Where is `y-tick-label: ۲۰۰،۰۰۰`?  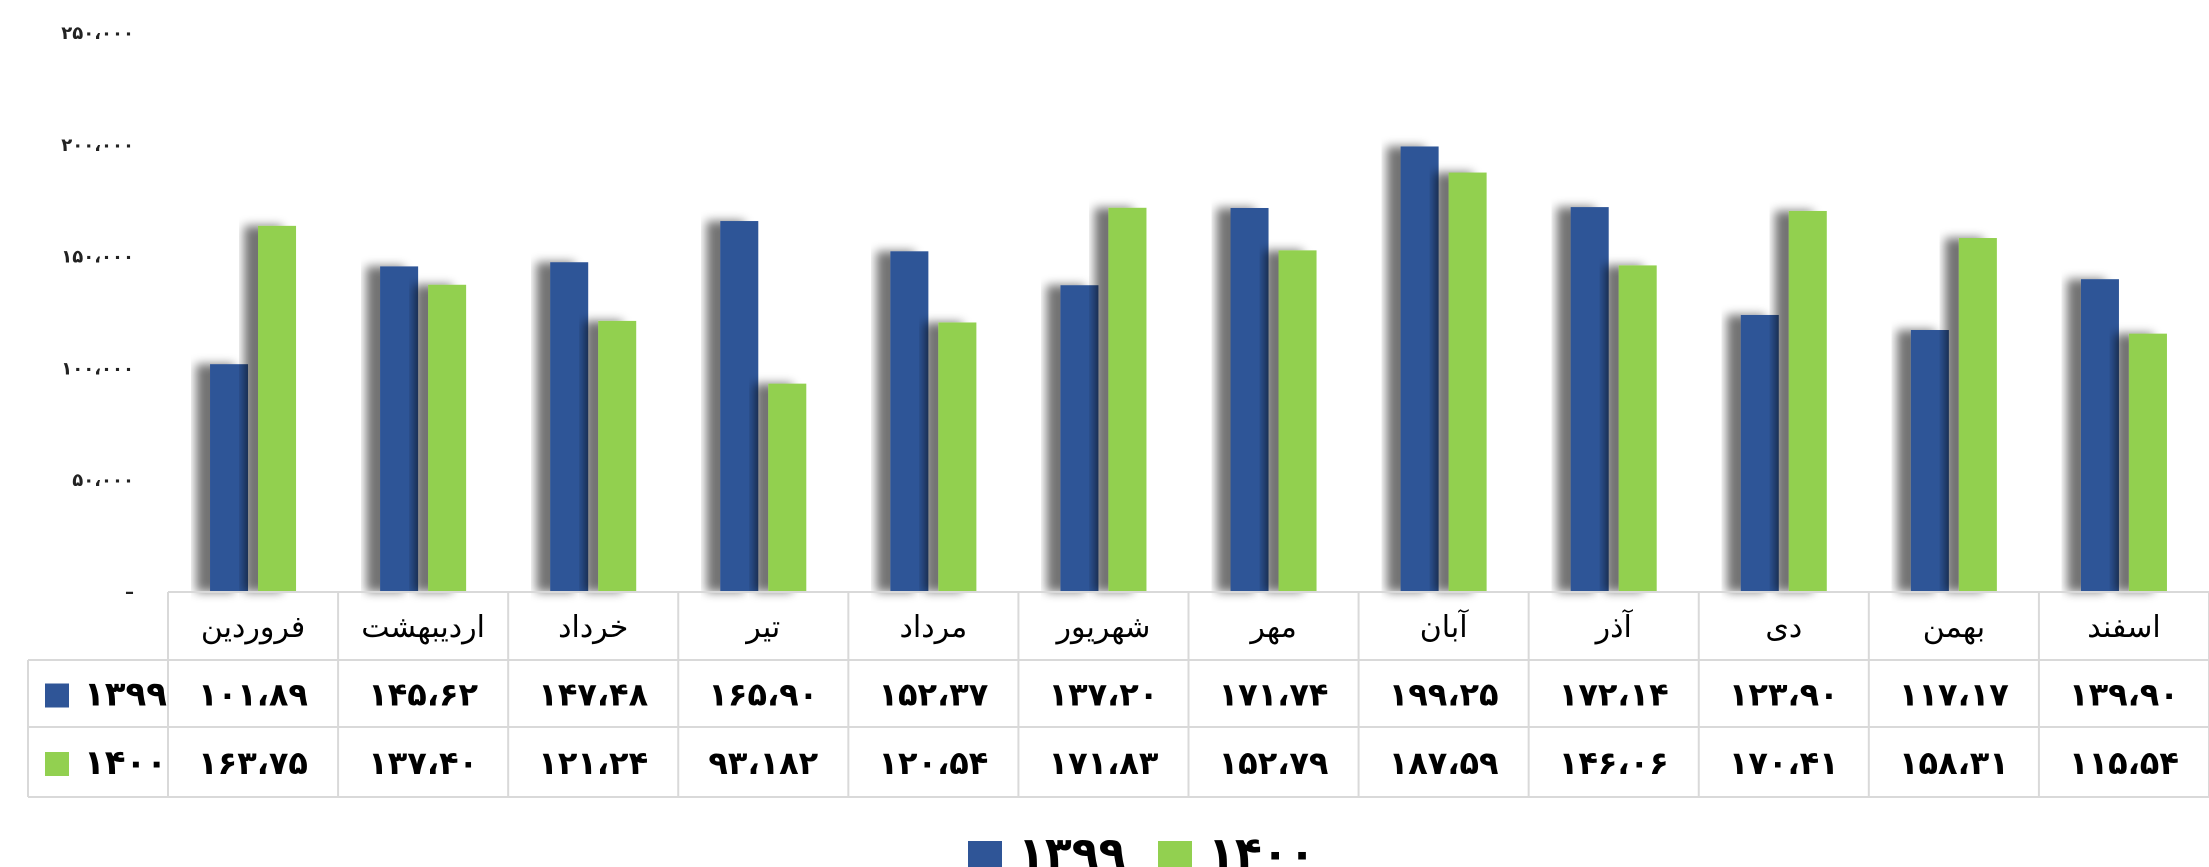 y-tick-label: ۲۰۰،۰۰۰ is located at coordinates (97, 145).